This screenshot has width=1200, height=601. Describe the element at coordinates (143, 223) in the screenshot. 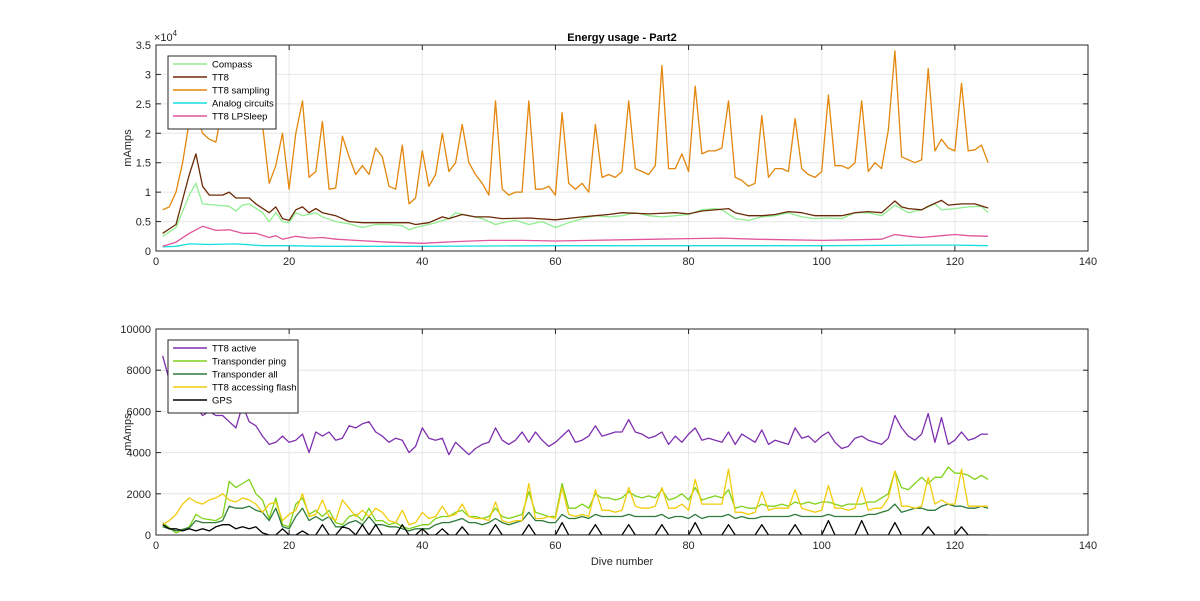

I see `y-tick-label: 0.5` at that location.